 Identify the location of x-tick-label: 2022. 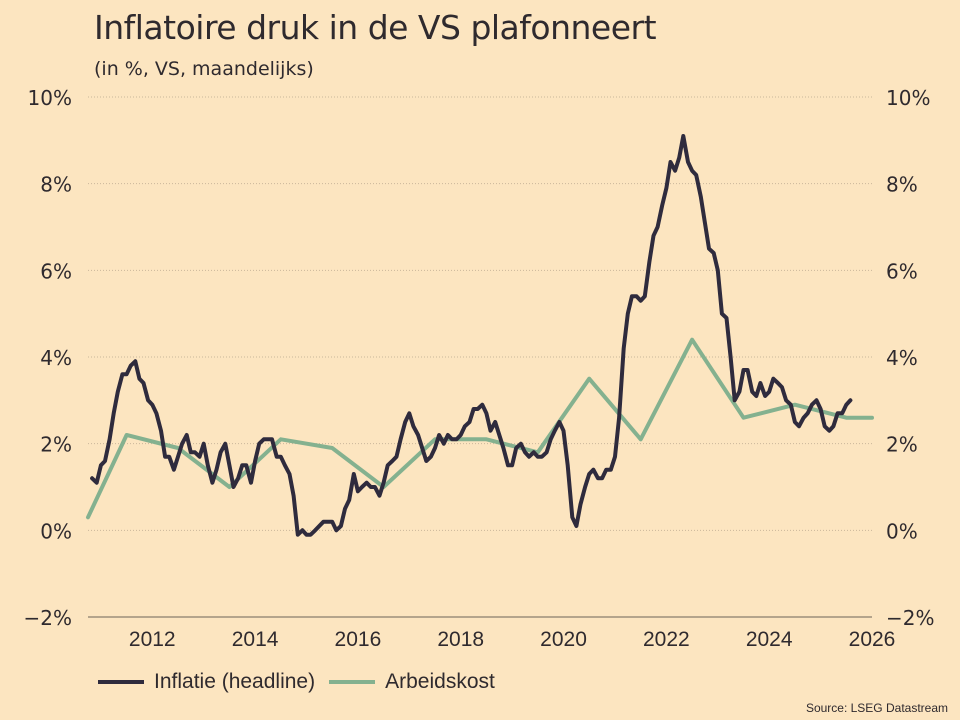
(666, 639).